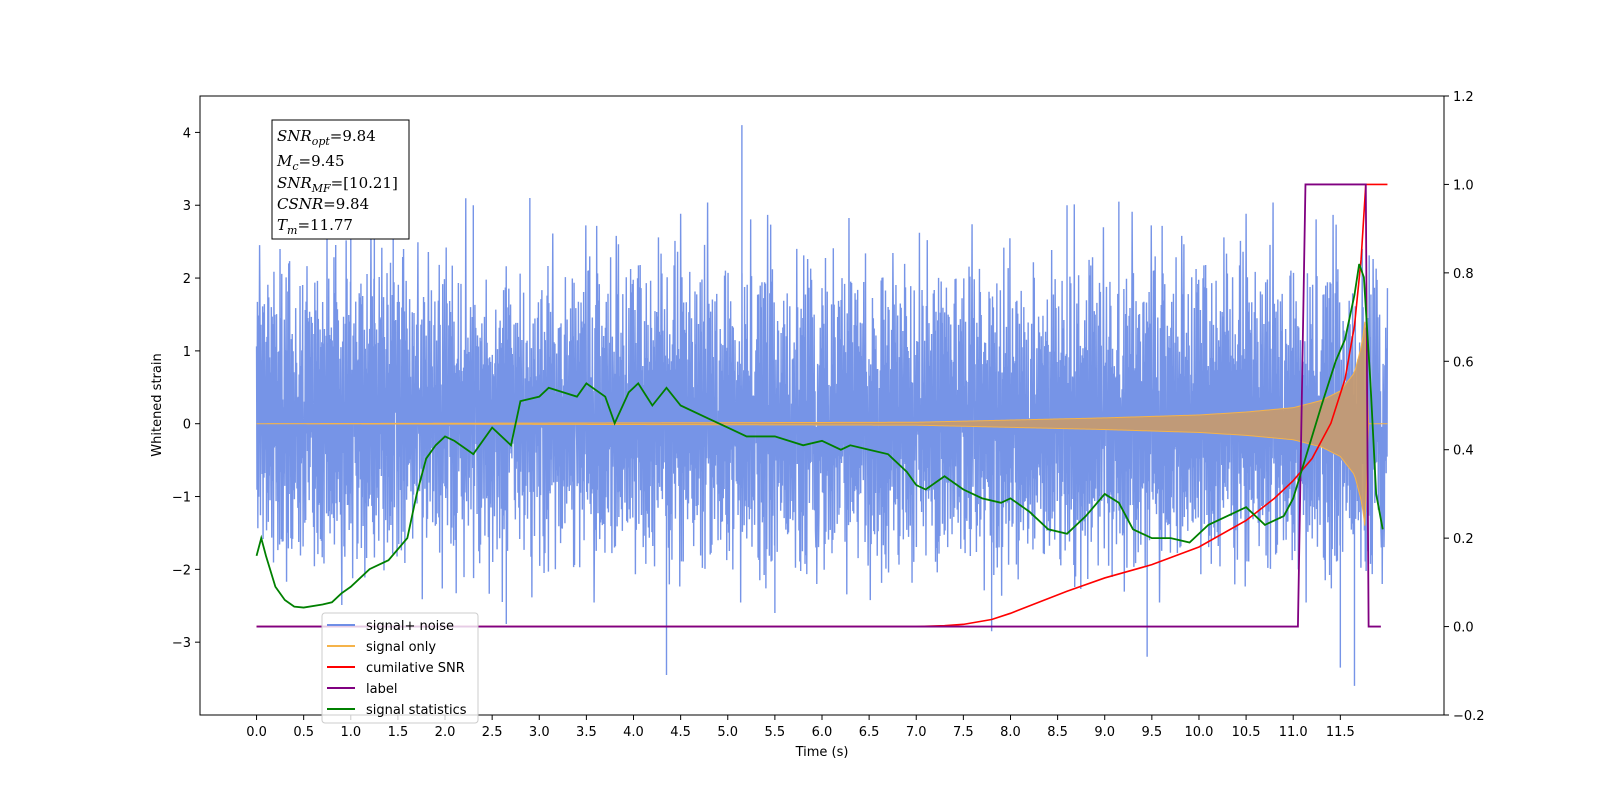 Image resolution: width=1600 pixels, height=800 pixels. What do you see at coordinates (323, 204) in the screenshot?
I see `annotation-csnr: CSNR=9.84` at bounding box center [323, 204].